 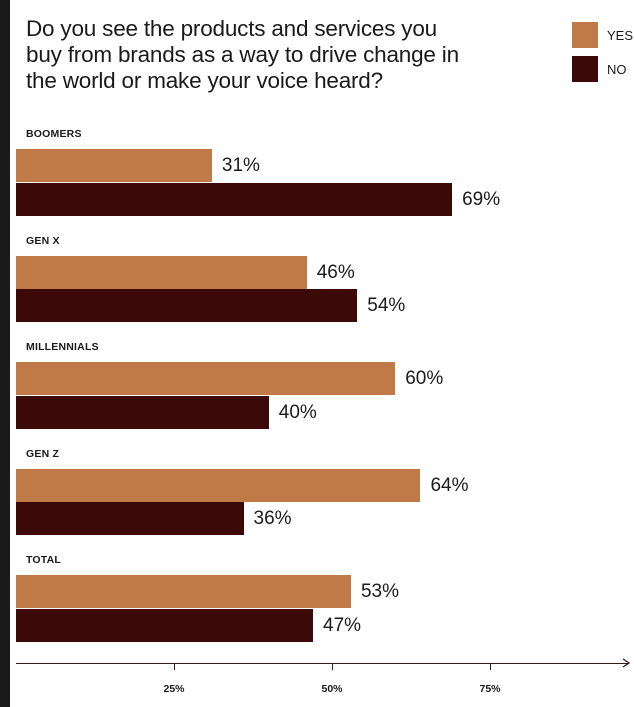 I want to click on data-label-gen-z-no: 36%, so click(x=272, y=518).